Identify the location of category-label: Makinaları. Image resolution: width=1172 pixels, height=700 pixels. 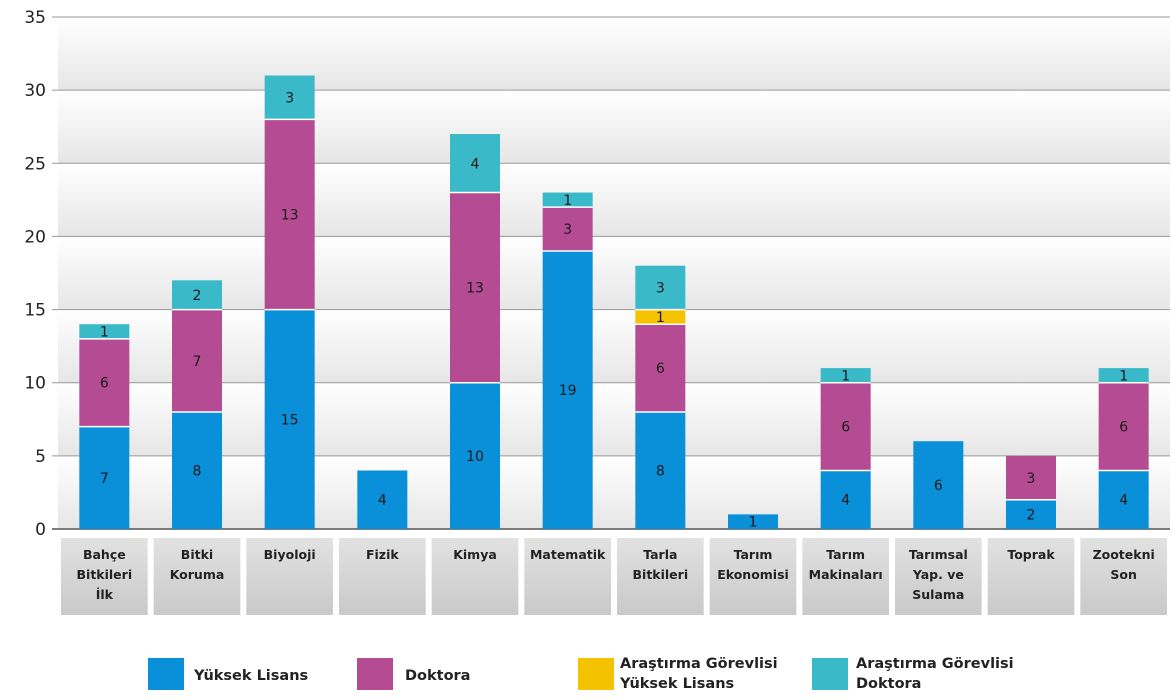
(846, 574).